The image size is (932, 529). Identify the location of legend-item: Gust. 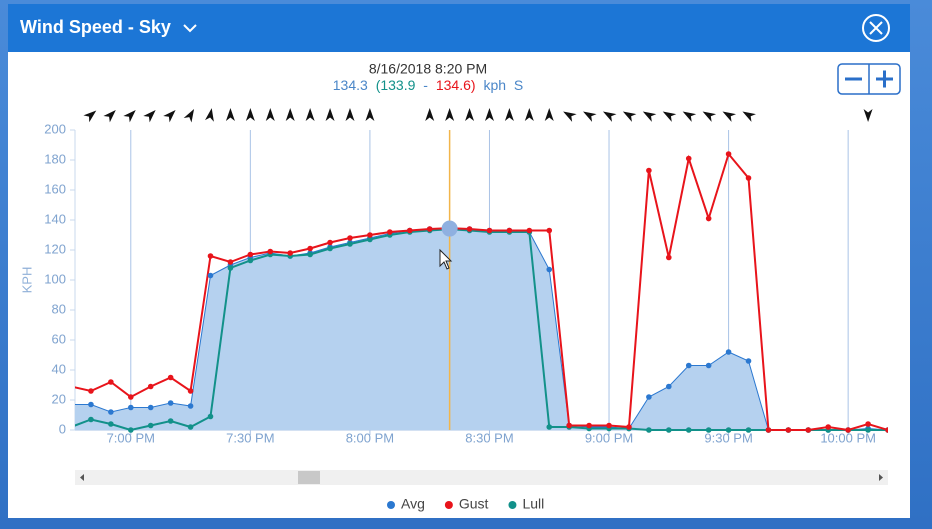
(466, 504).